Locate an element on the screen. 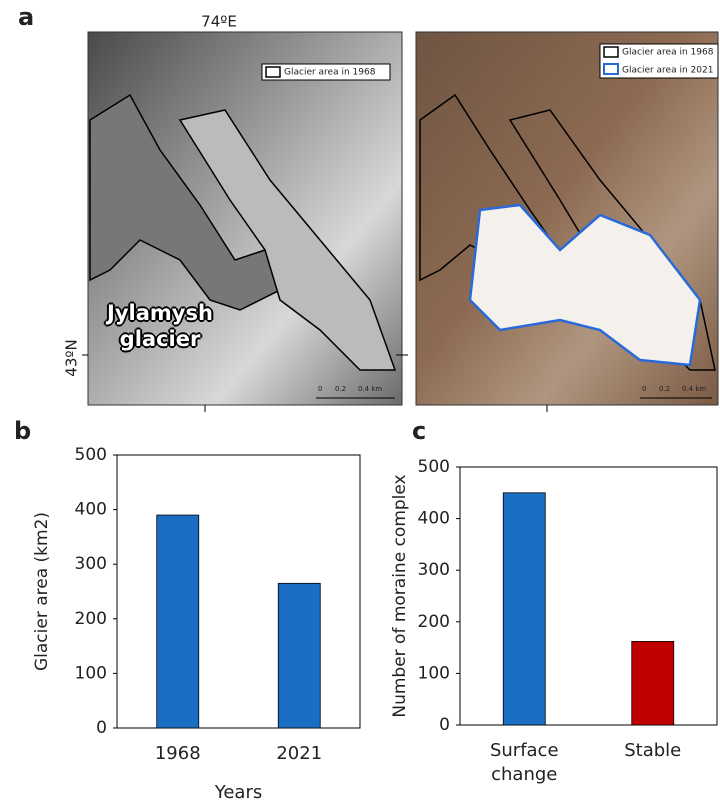 The width and height of the screenshot is (720, 805). x-axis-label: Years is located at coordinates (238, 792).